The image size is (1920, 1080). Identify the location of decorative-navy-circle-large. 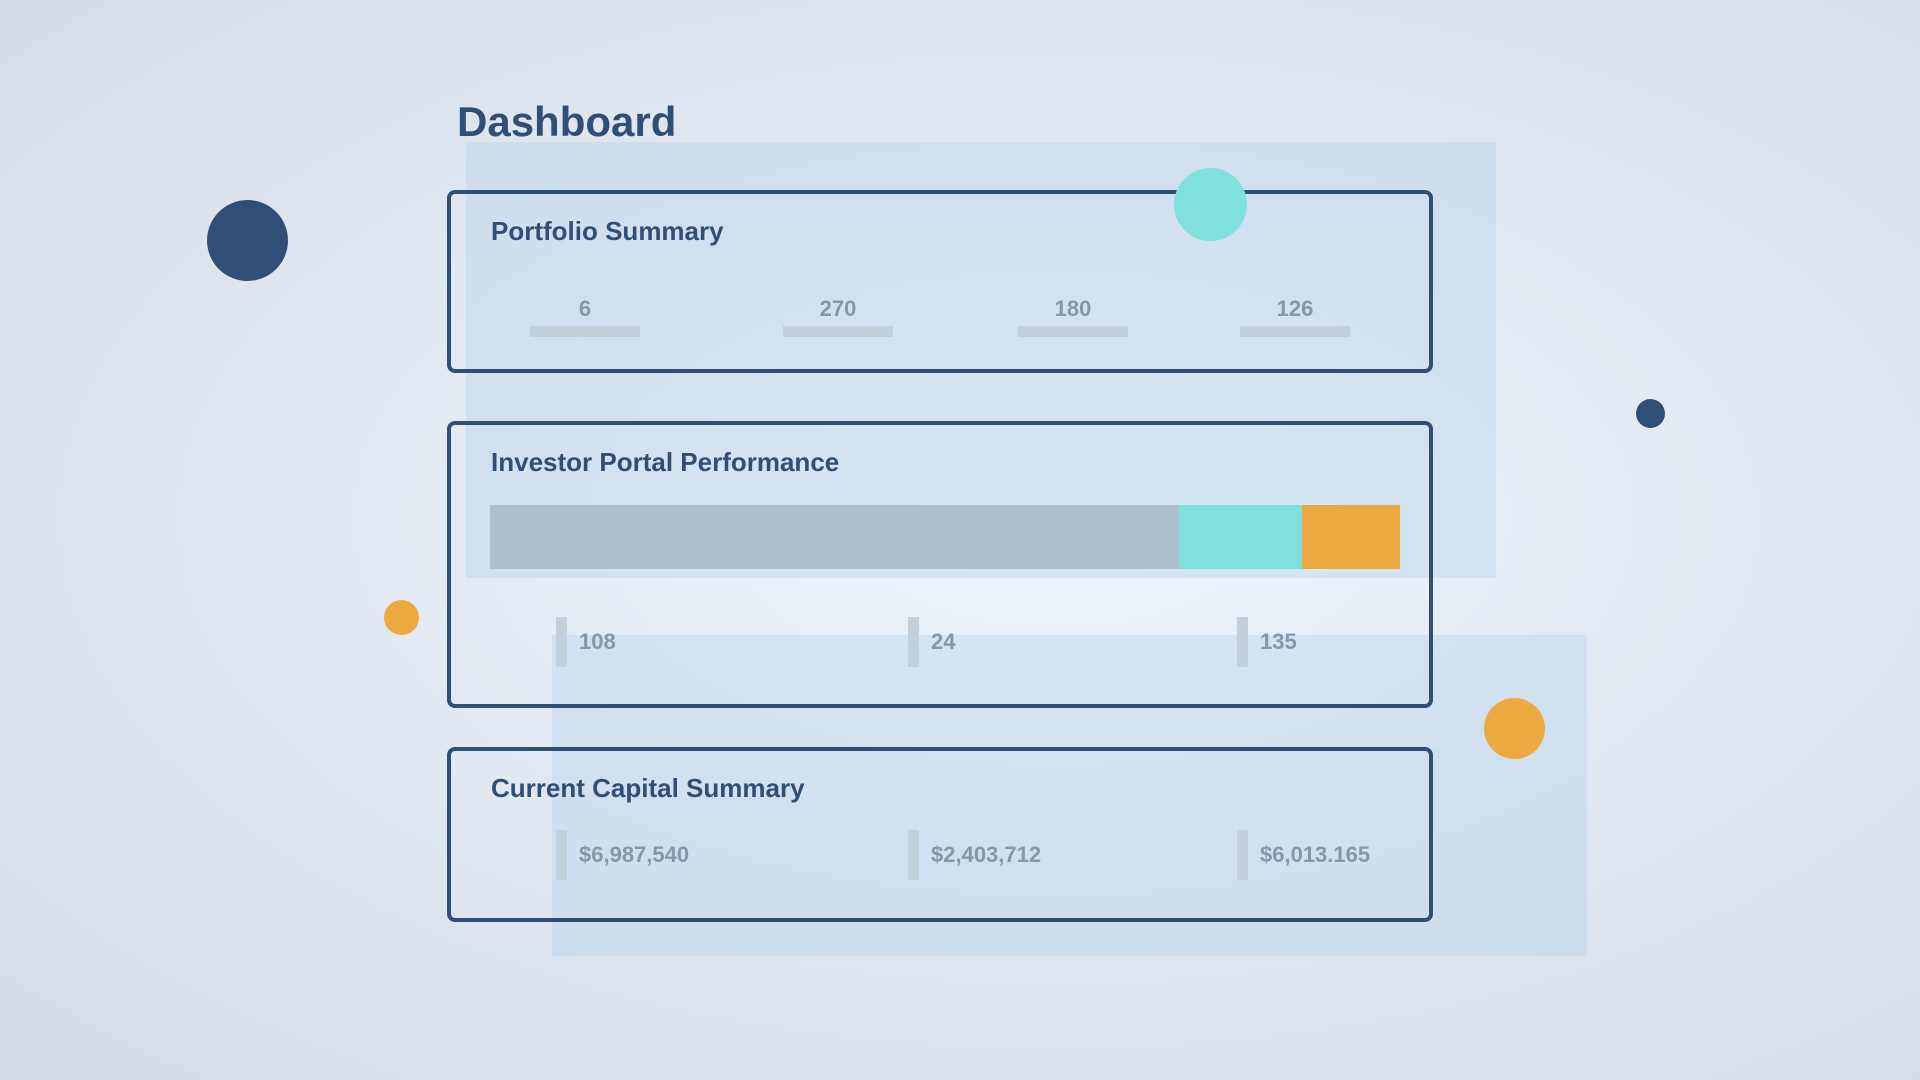
(247, 240).